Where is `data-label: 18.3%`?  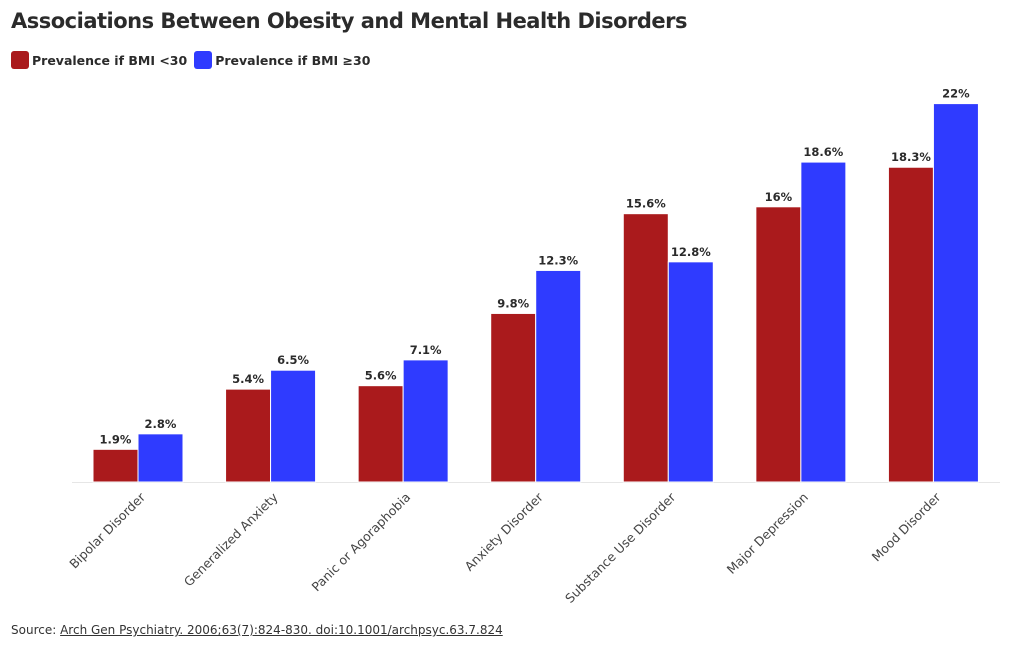
data-label: 18.3% is located at coordinates (911, 157).